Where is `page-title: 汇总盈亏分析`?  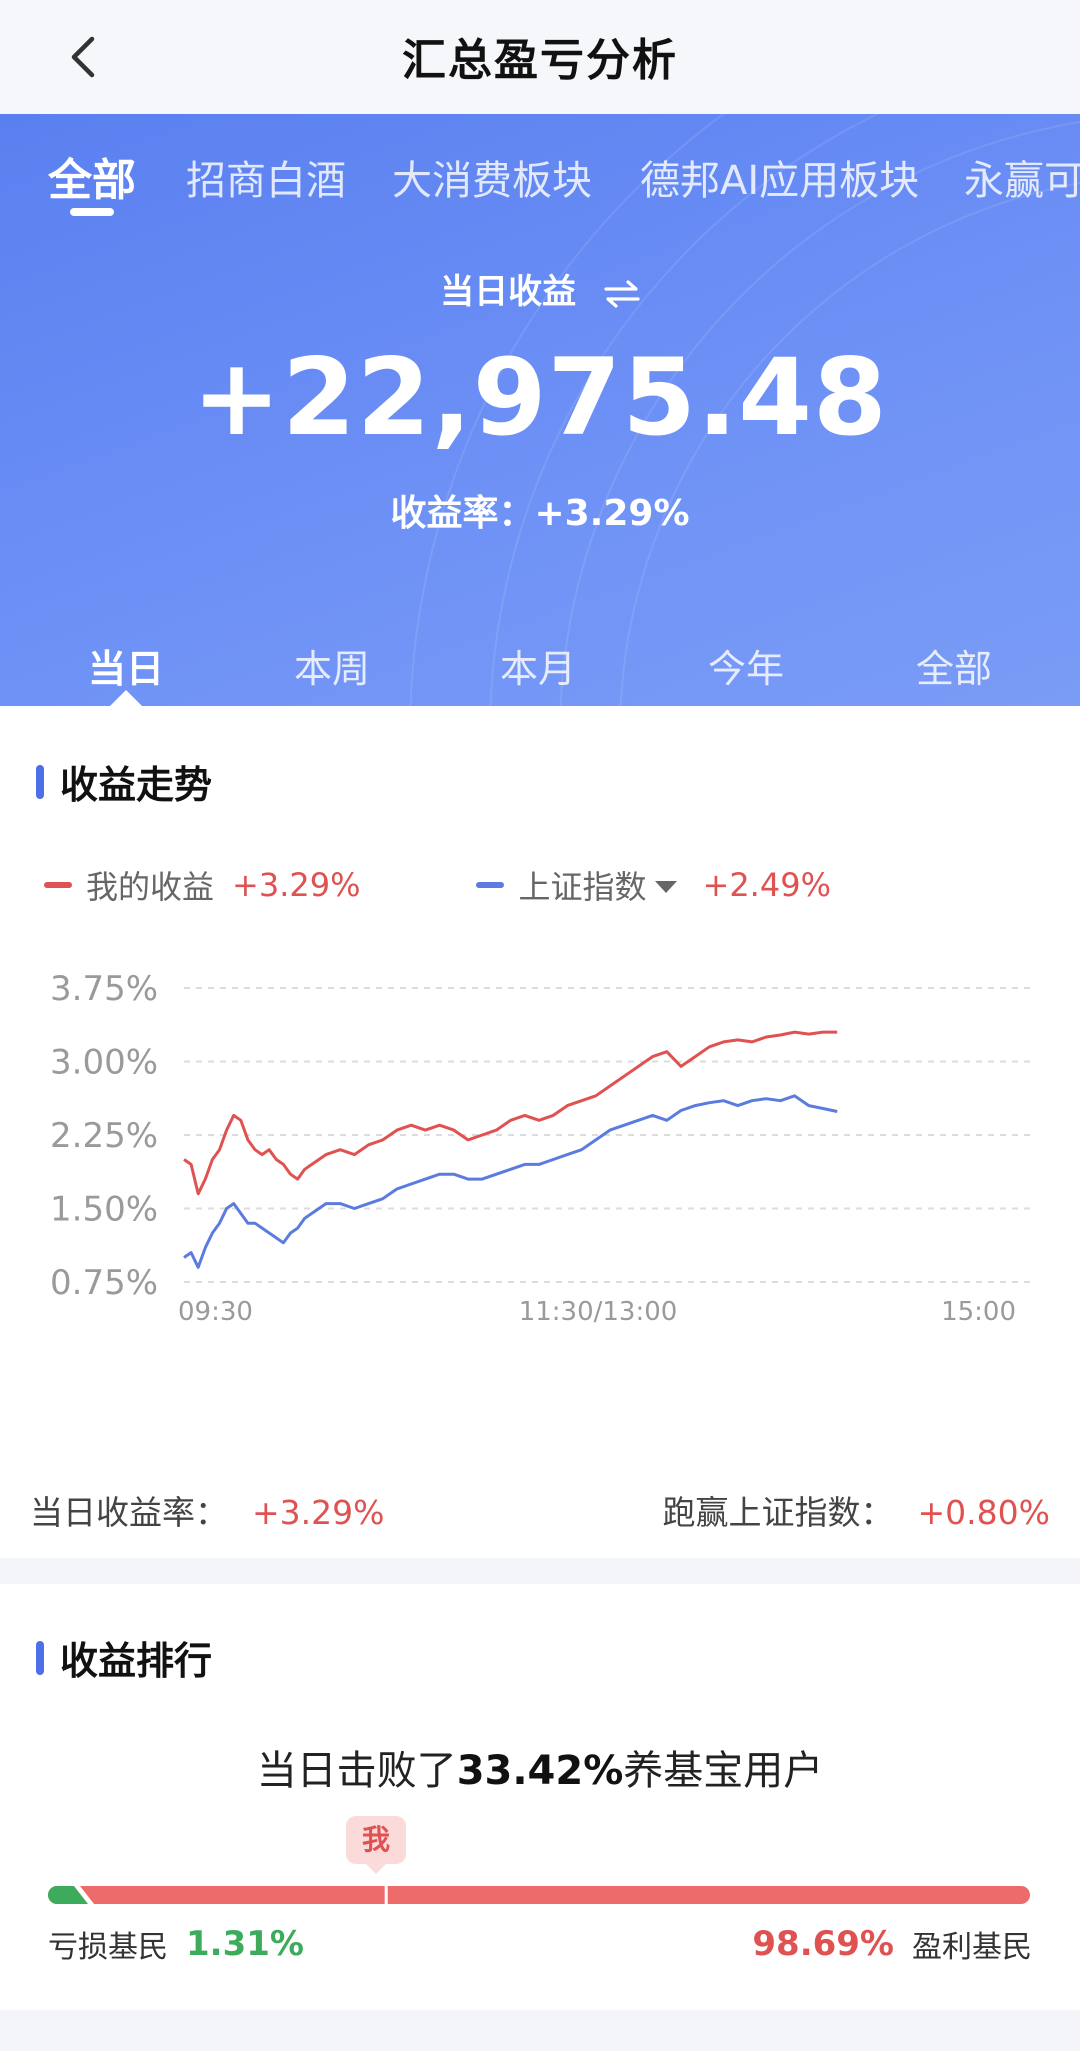
page-title: 汇总盈亏分析 is located at coordinates (540, 60).